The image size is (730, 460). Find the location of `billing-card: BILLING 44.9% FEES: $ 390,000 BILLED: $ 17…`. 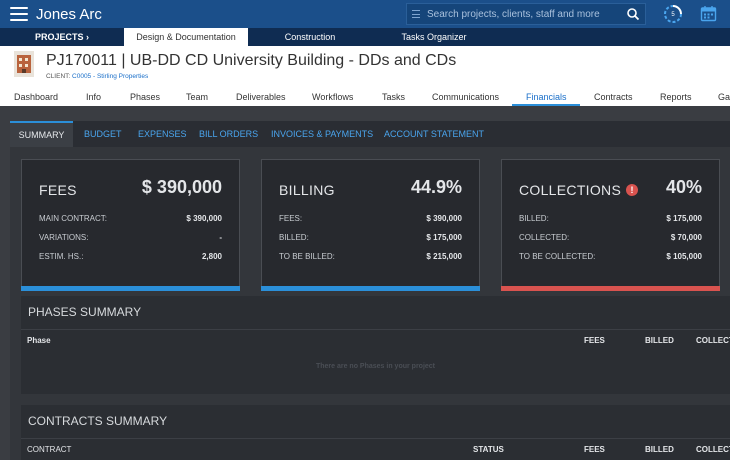

billing-card: BILLING 44.9% FEES: $ 390,000 BILLED: $ 17… is located at coordinates (370, 225).